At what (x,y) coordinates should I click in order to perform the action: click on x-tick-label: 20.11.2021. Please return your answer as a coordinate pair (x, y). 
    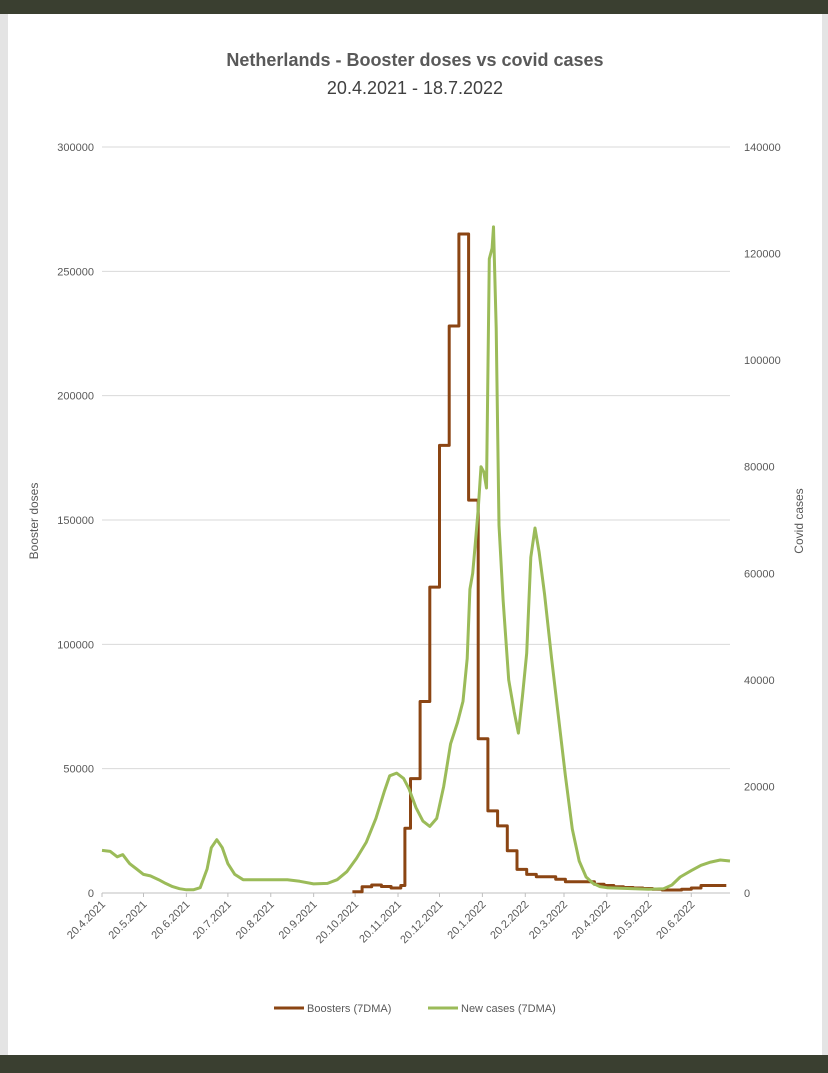
    Looking at the image, I should click on (380, 922).